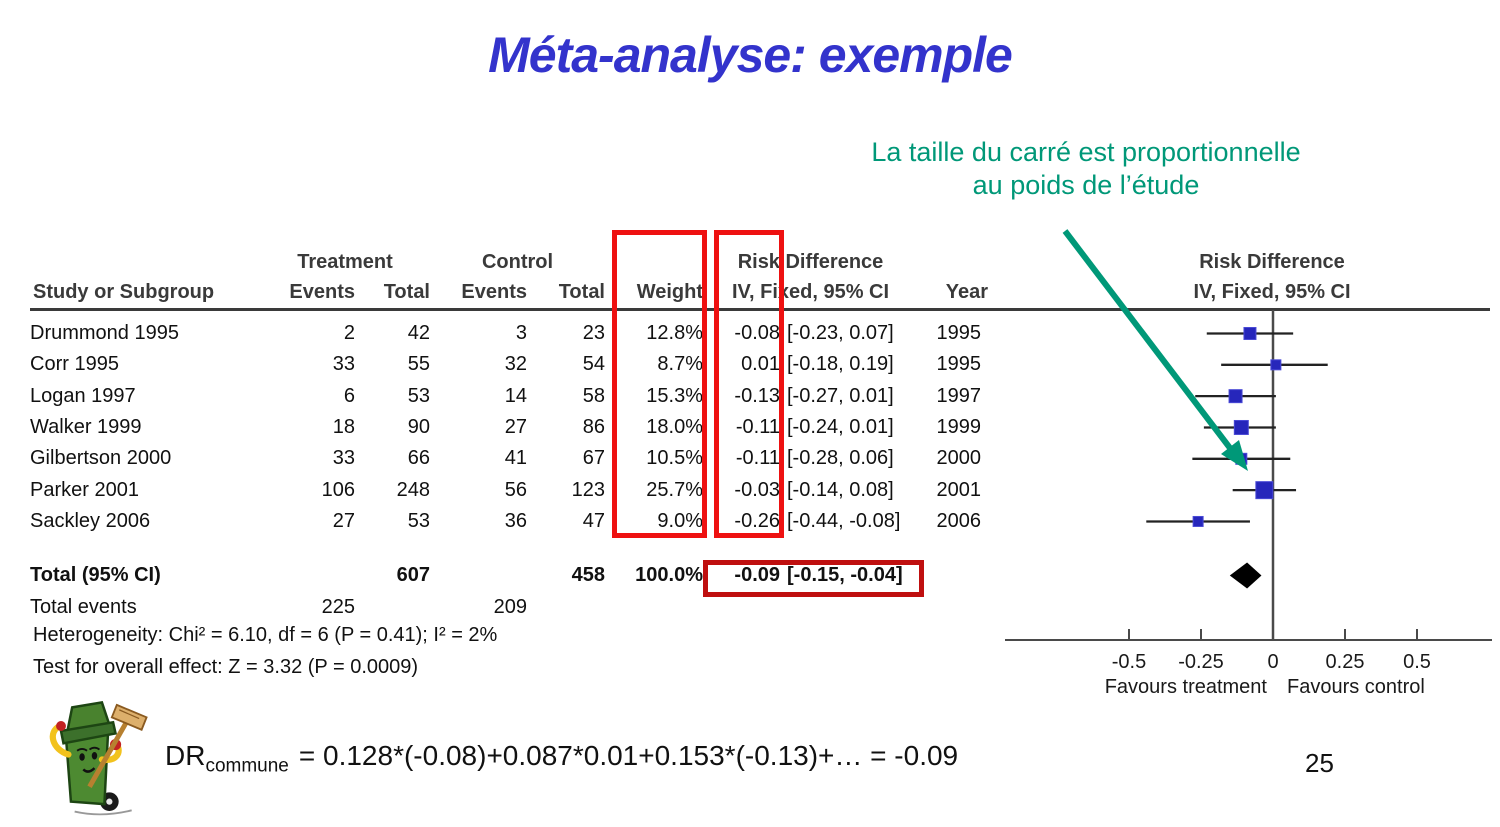 This screenshot has height=827, width=1500. Describe the element at coordinates (1417, 662) in the screenshot. I see `axis-tick-label: 0.5` at that location.